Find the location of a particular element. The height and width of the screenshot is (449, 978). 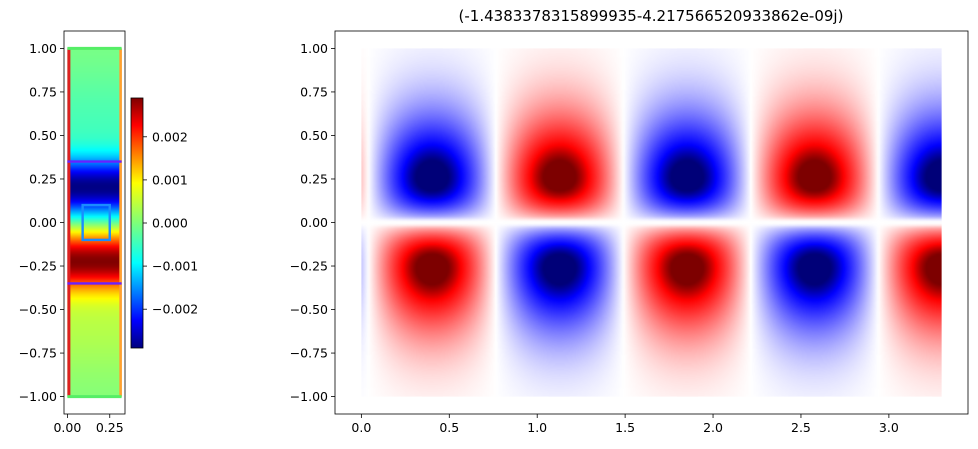

mode-x-axis: 0.0 0.5 1.0 1.5 2.0 2.5 3.0 is located at coordinates (625, 424).